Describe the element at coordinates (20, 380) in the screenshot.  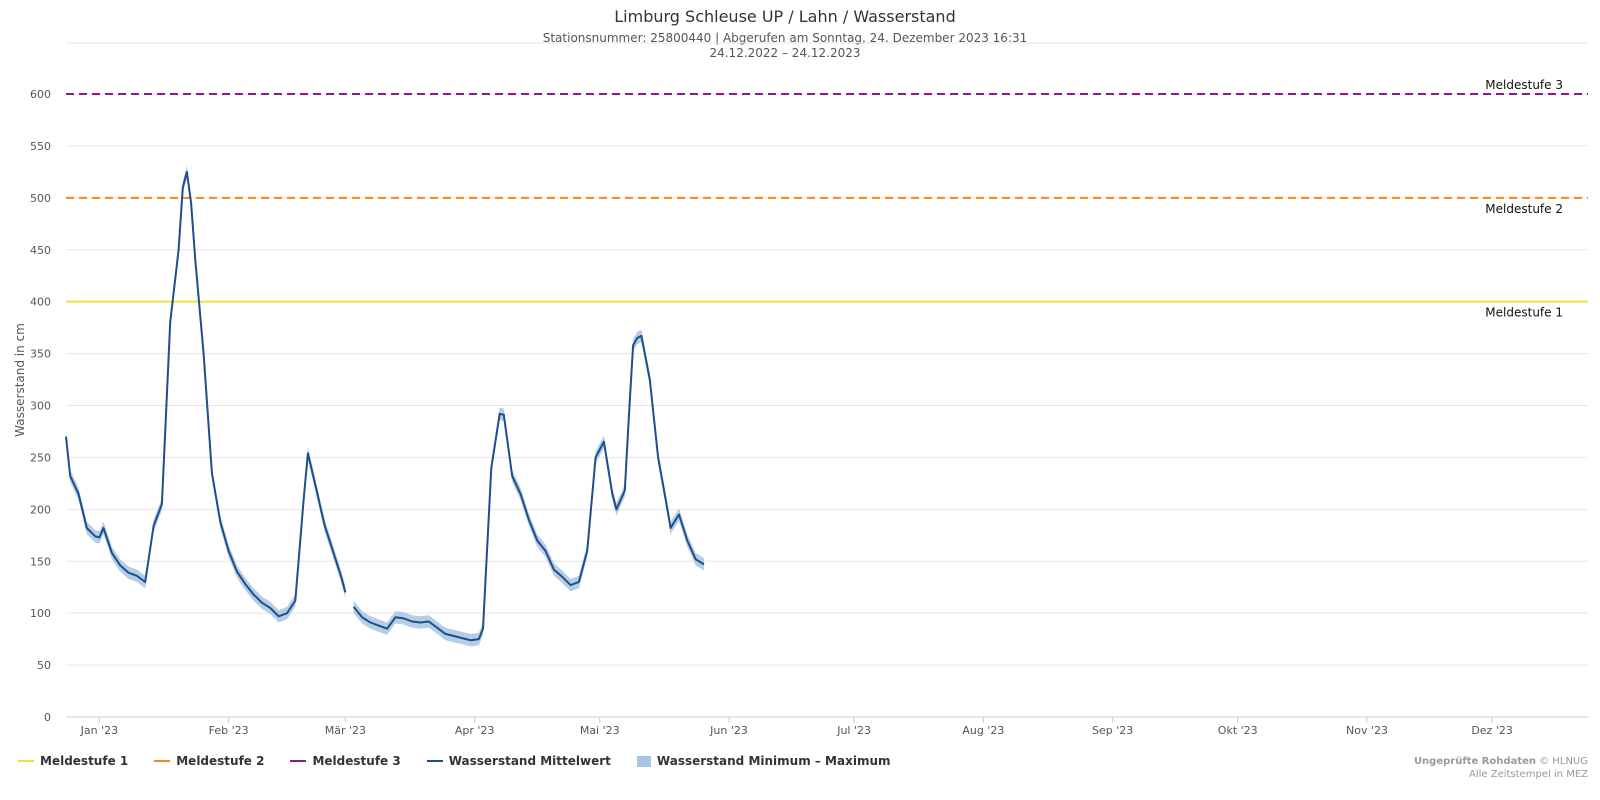
I see `y-axis-title: Wasserstand in cm` at that location.